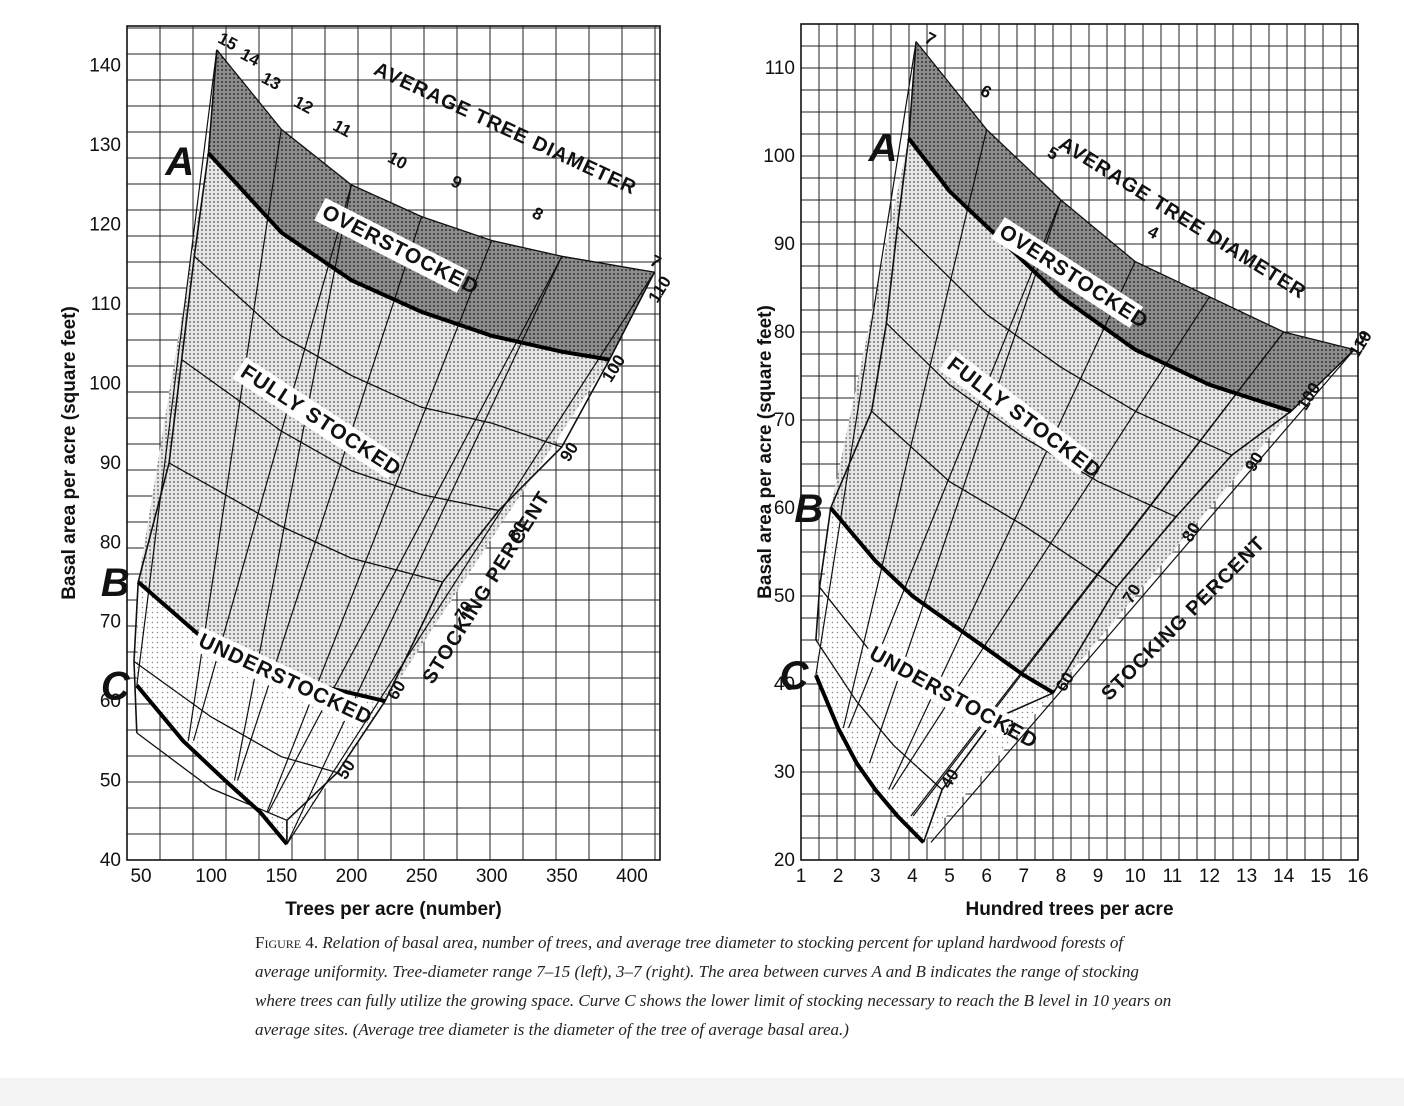  Describe the element at coordinates (1061, 876) in the screenshot. I see `x-tick-label: 8` at that location.